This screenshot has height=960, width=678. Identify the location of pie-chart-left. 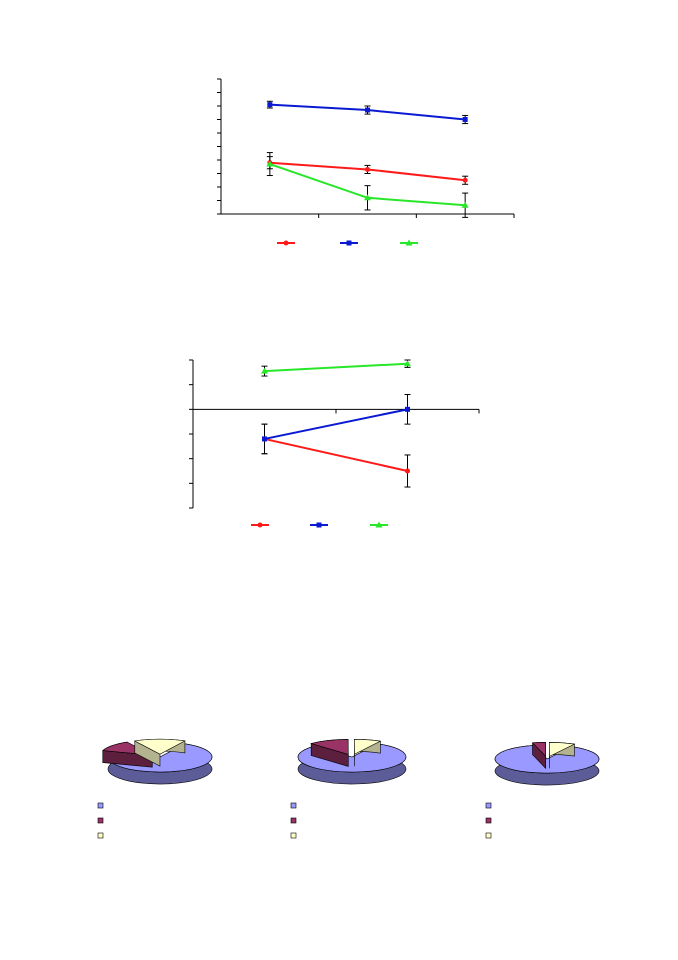
(155, 788).